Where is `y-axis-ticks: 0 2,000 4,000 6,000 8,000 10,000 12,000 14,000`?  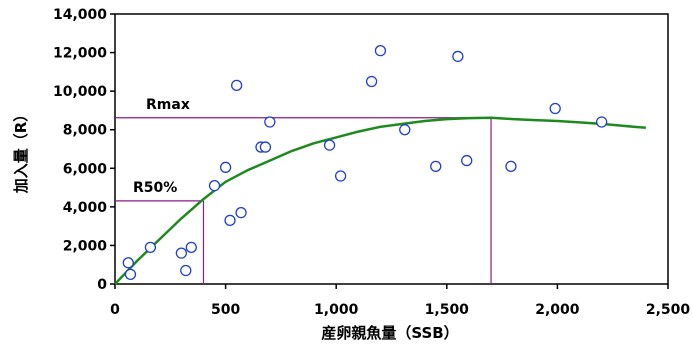
y-axis-ticks: 0 2,000 4,000 6,000 8,000 10,000 12,000 14,000 is located at coordinates (84, 150).